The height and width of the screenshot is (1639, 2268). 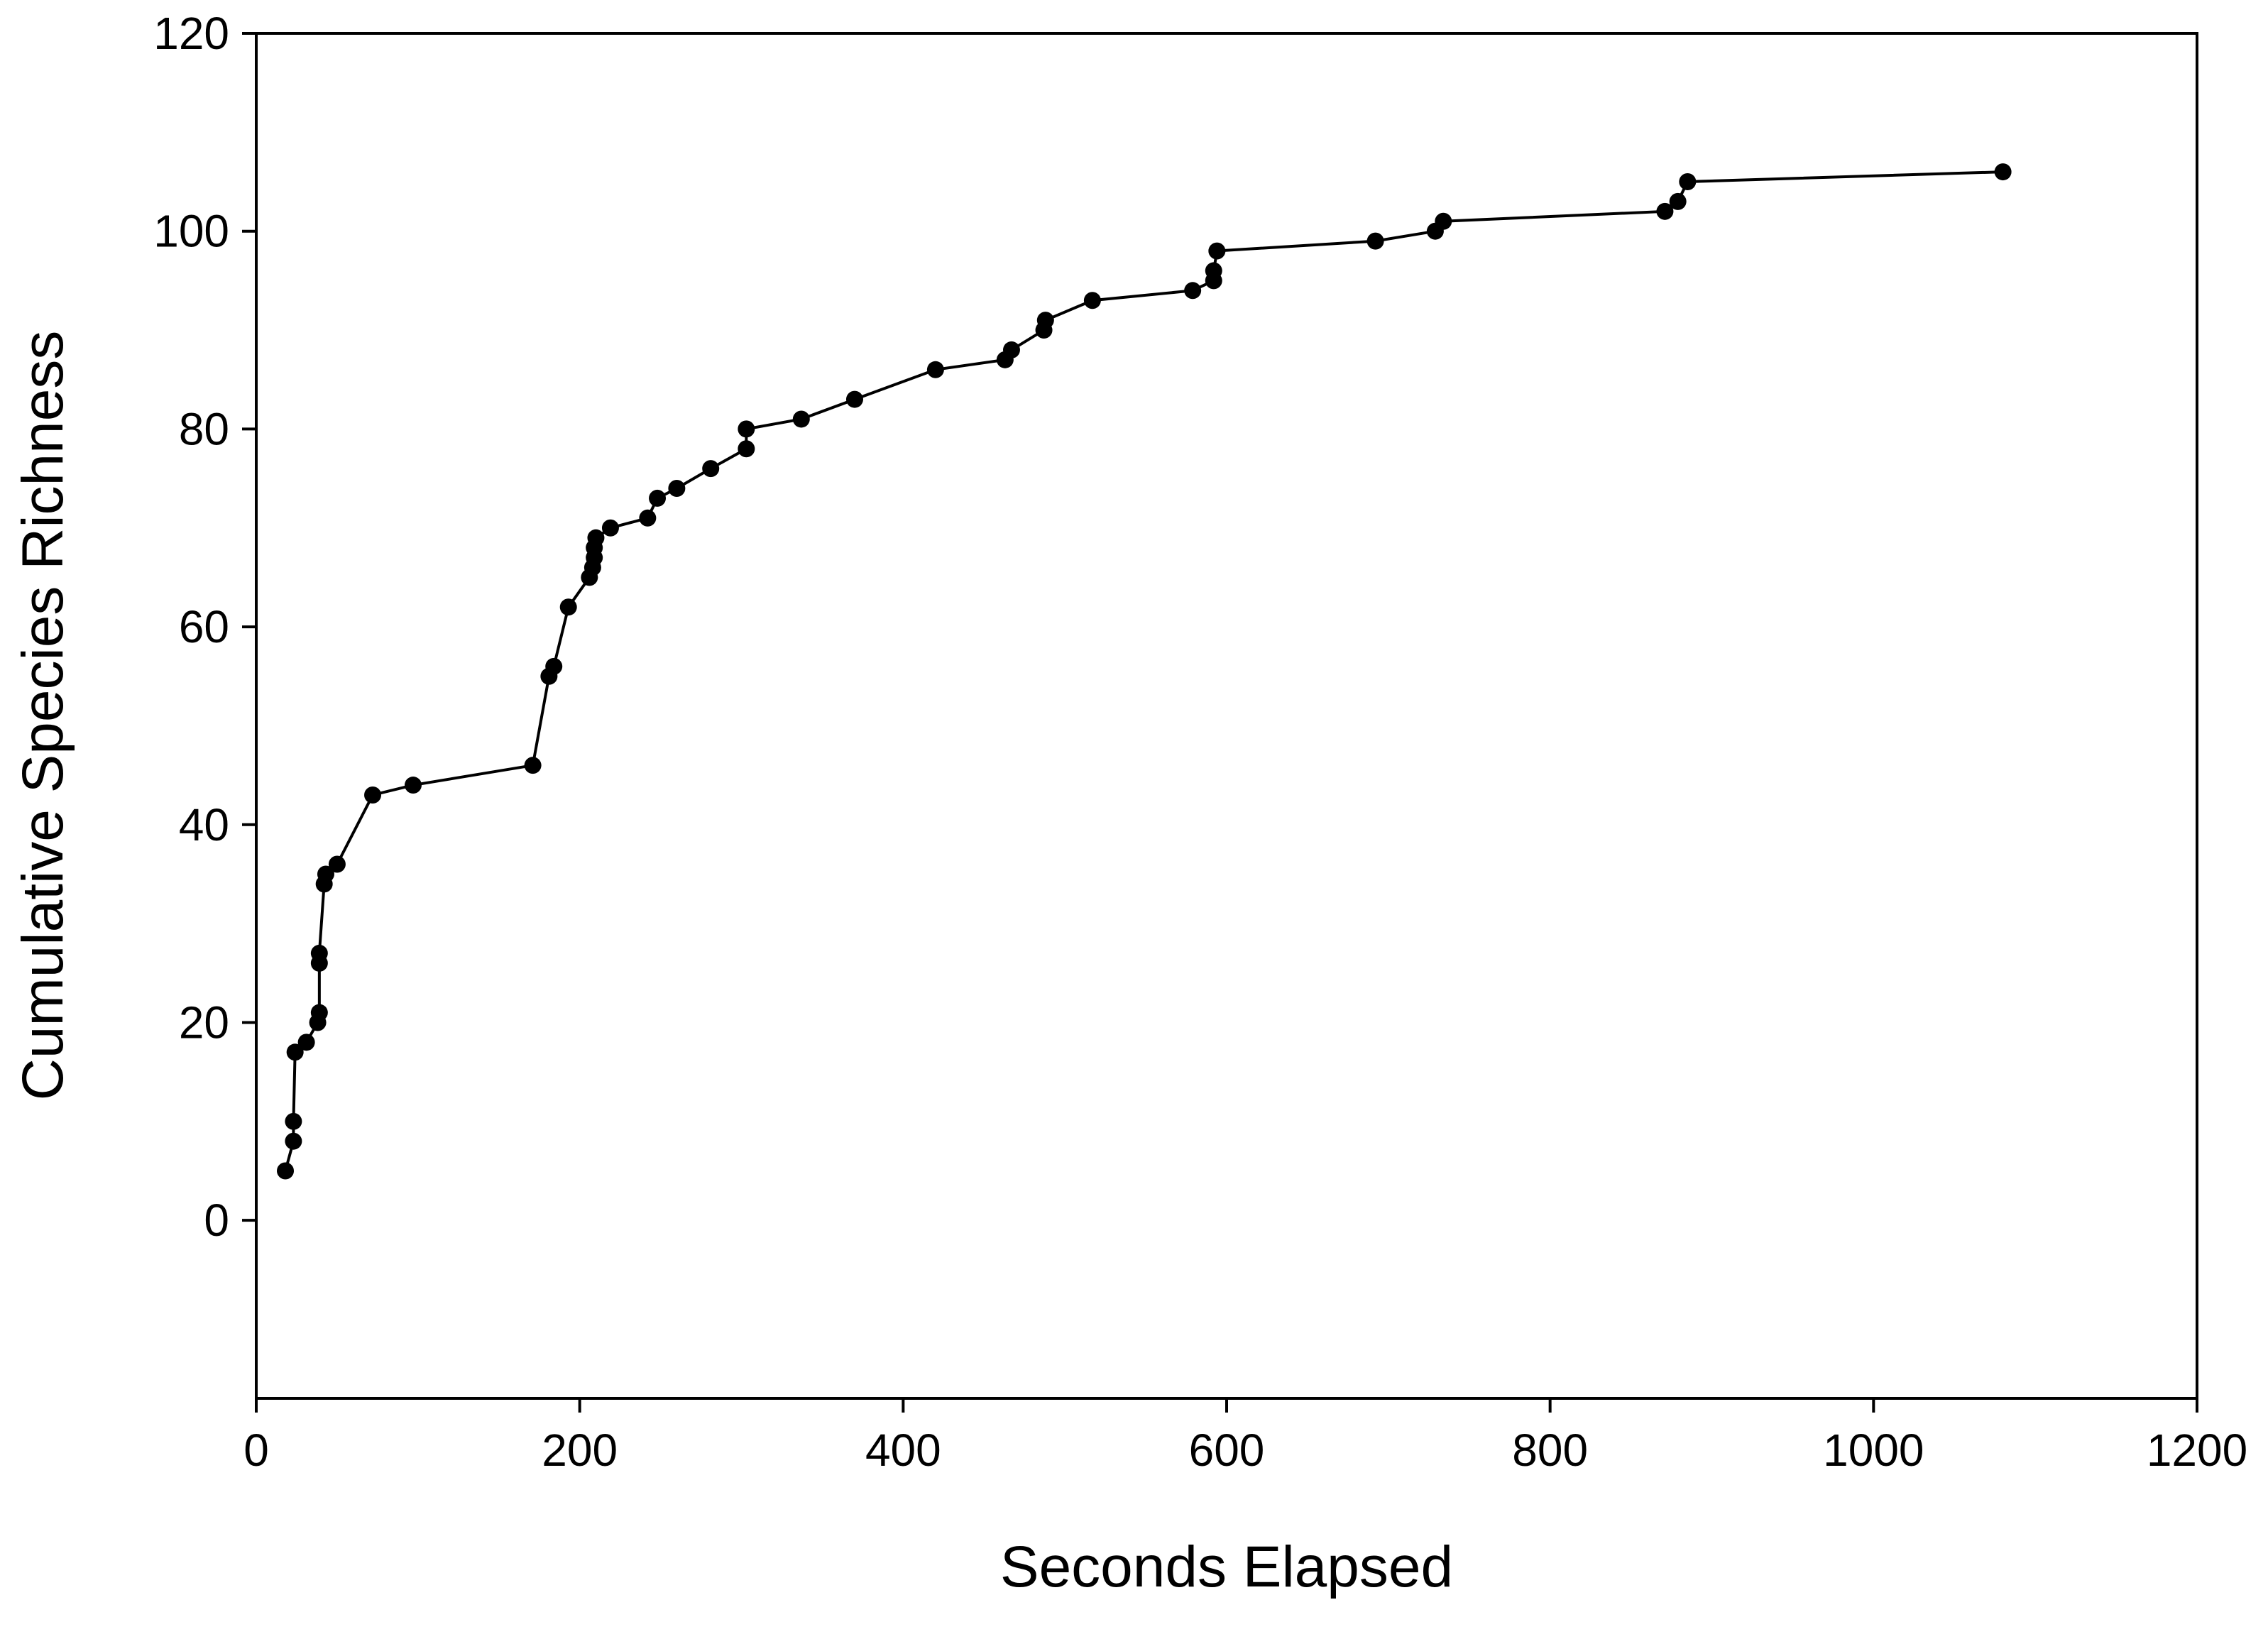 I want to click on x-tick-label: 0, so click(x=256, y=1450).